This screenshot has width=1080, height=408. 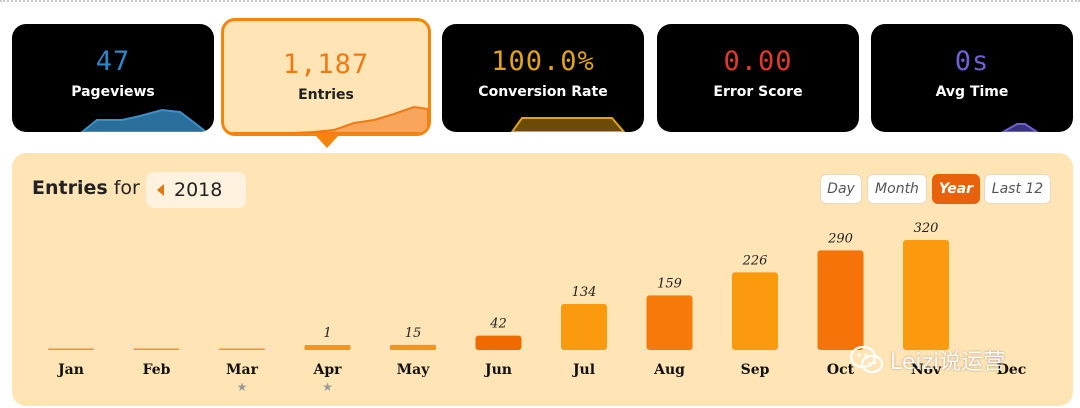 I want to click on range-year-button: Year, so click(x=956, y=189).